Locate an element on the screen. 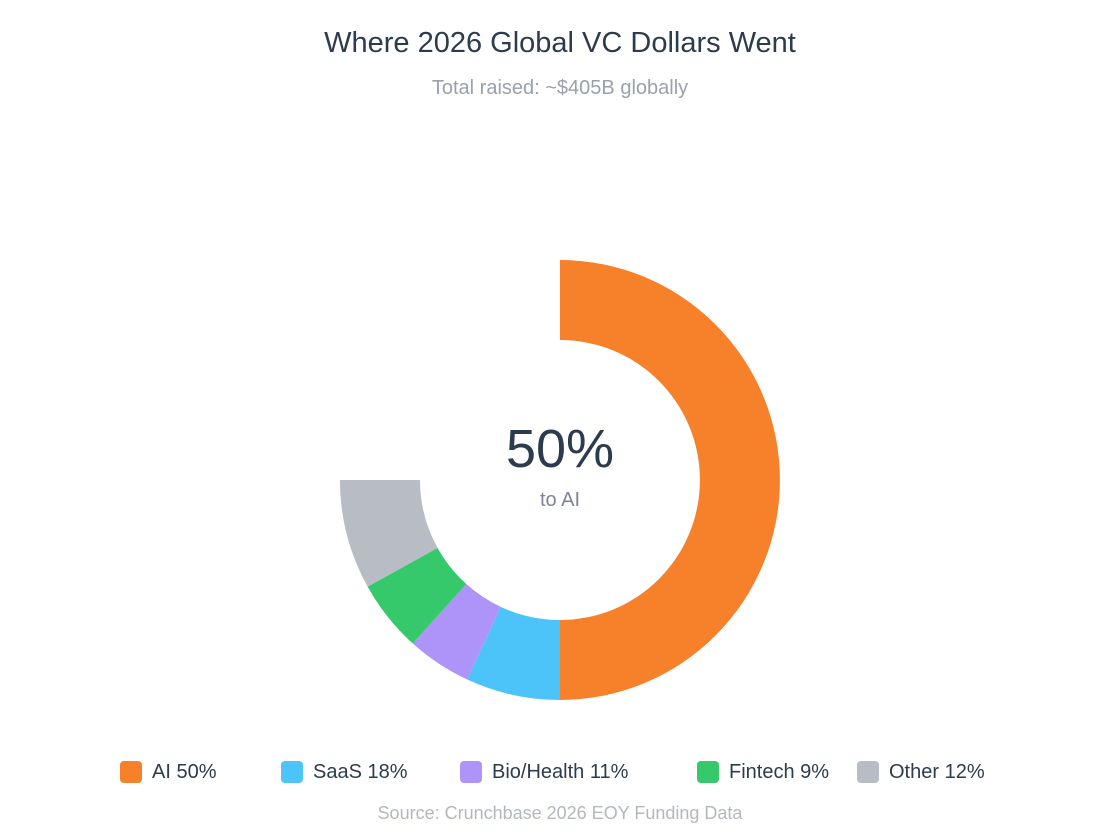  legend-swatch-saas is located at coordinates (292, 772).